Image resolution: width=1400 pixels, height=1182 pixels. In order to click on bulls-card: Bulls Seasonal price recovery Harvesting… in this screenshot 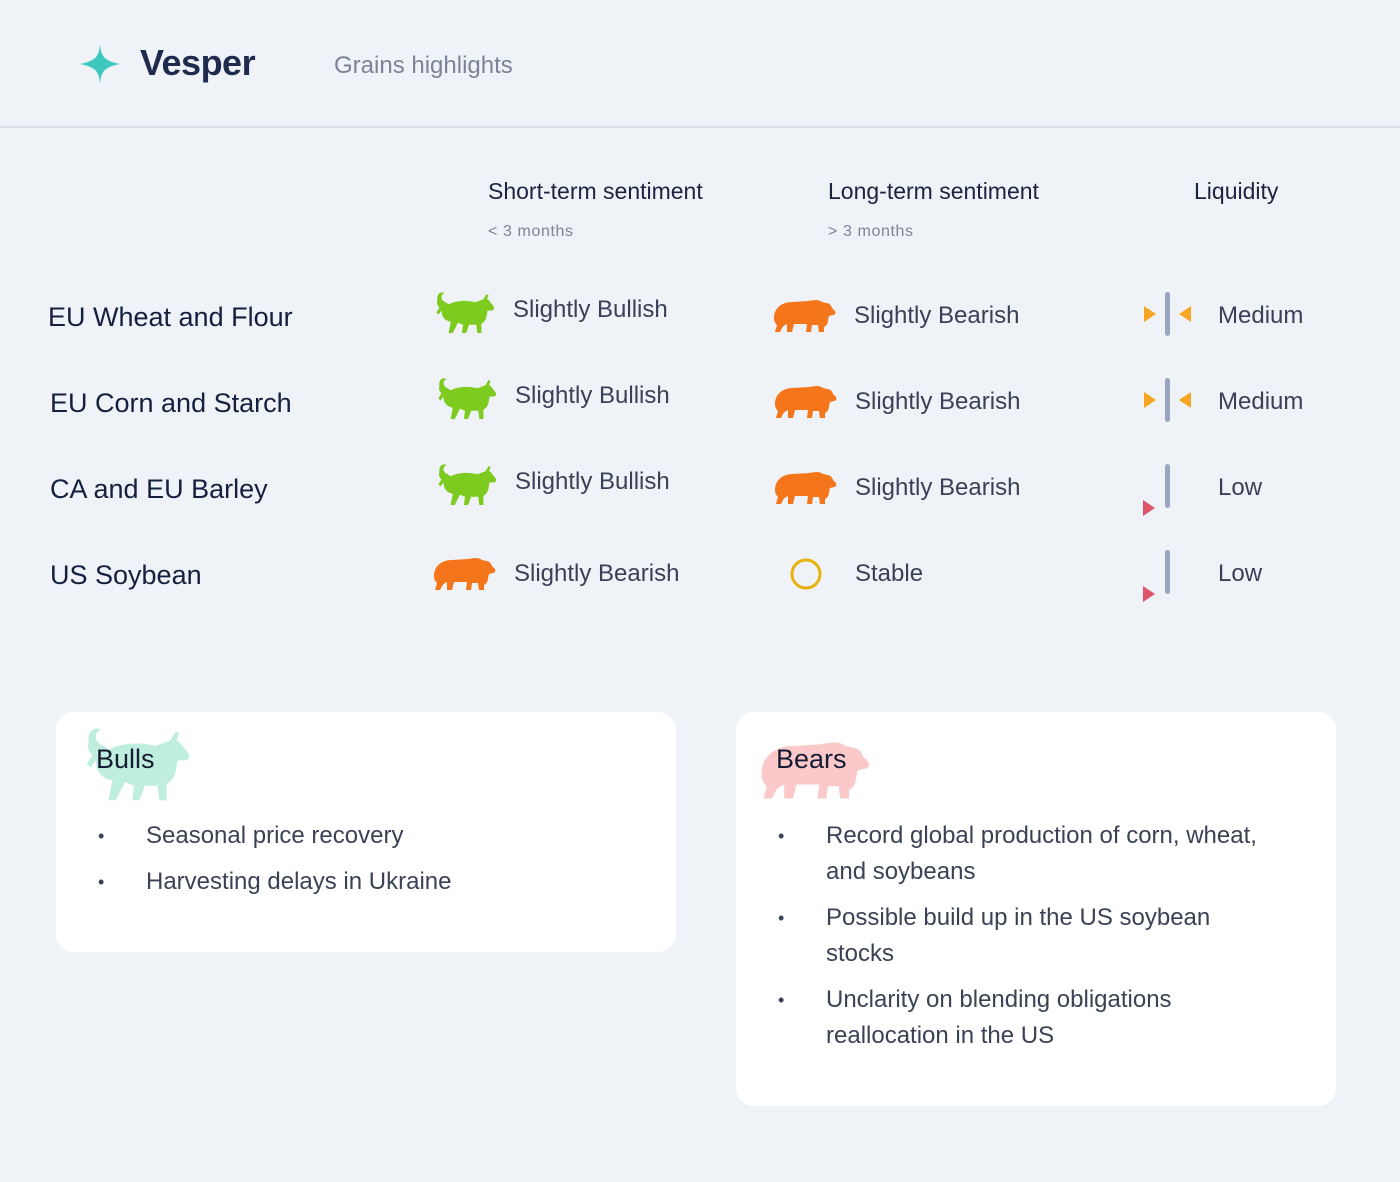, I will do `click(366, 832)`.